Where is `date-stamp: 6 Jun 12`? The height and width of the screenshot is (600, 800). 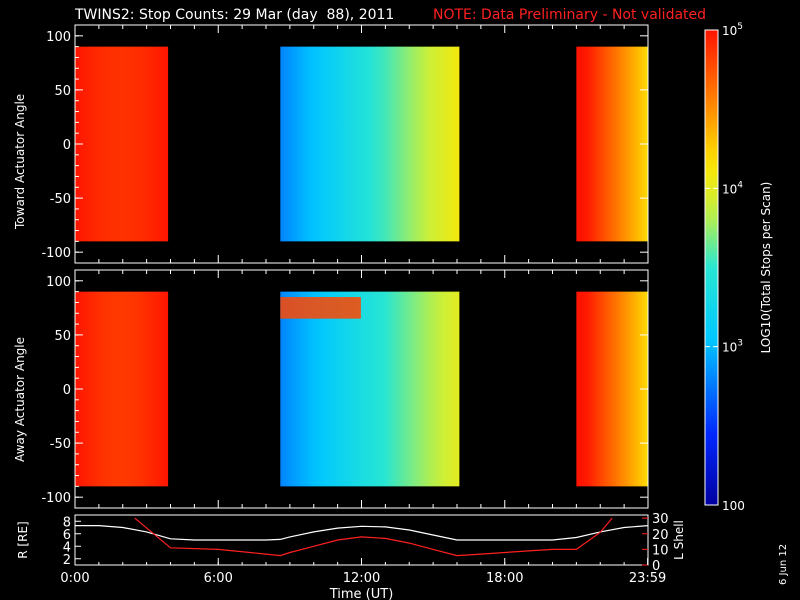
date-stamp: 6 Jun 12 is located at coordinates (783, 564).